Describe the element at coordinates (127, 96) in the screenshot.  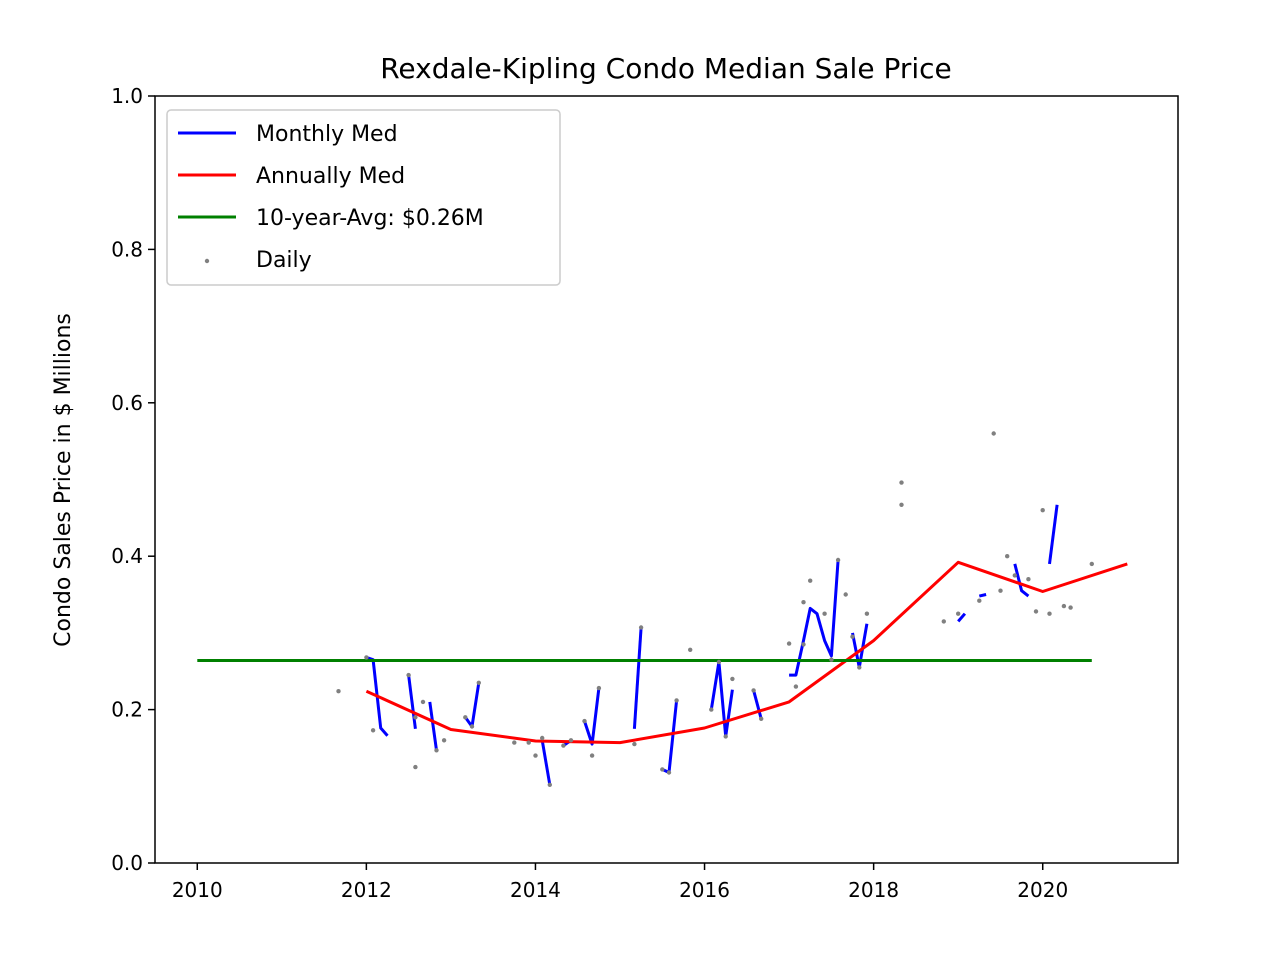
I see `y-tick-label: 1.0` at that location.